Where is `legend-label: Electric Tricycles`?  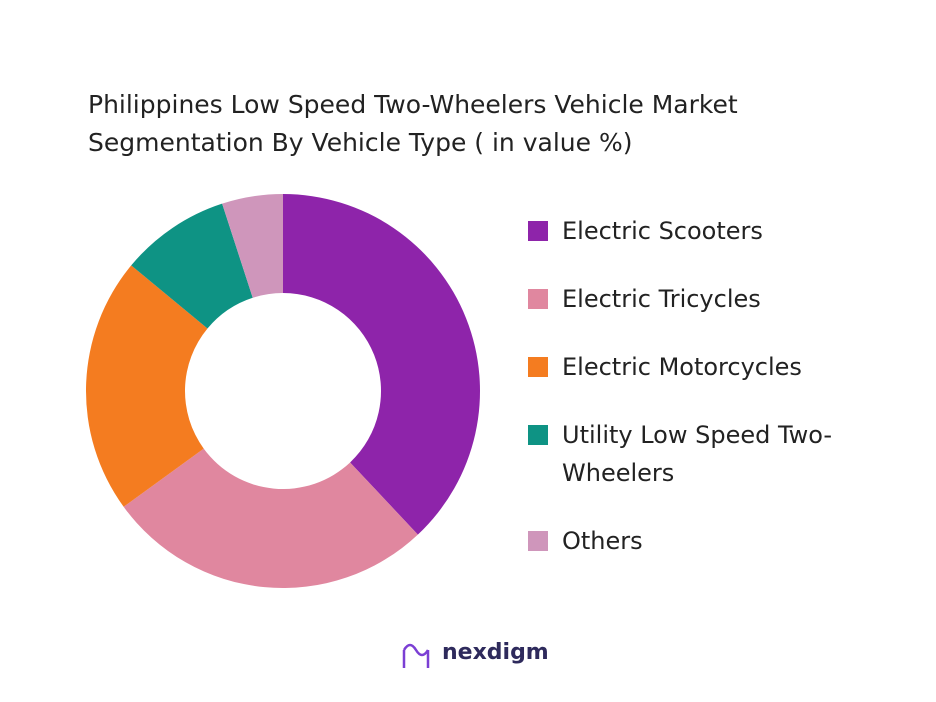
legend-label: Electric Tricycles is located at coordinates (661, 299).